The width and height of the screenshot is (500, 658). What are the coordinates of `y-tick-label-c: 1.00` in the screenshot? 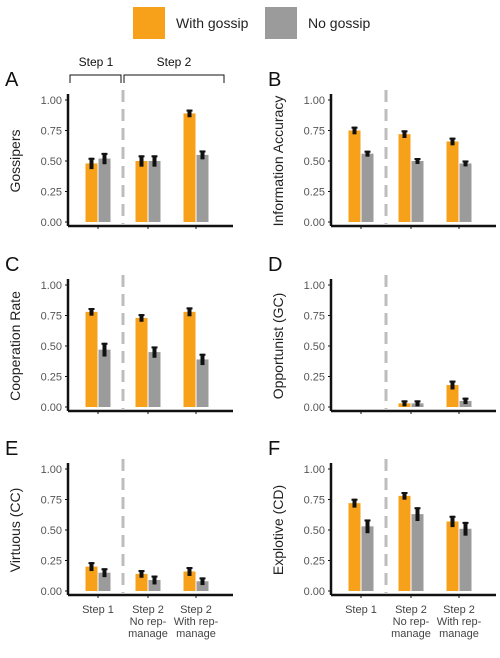 It's located at (51, 286).